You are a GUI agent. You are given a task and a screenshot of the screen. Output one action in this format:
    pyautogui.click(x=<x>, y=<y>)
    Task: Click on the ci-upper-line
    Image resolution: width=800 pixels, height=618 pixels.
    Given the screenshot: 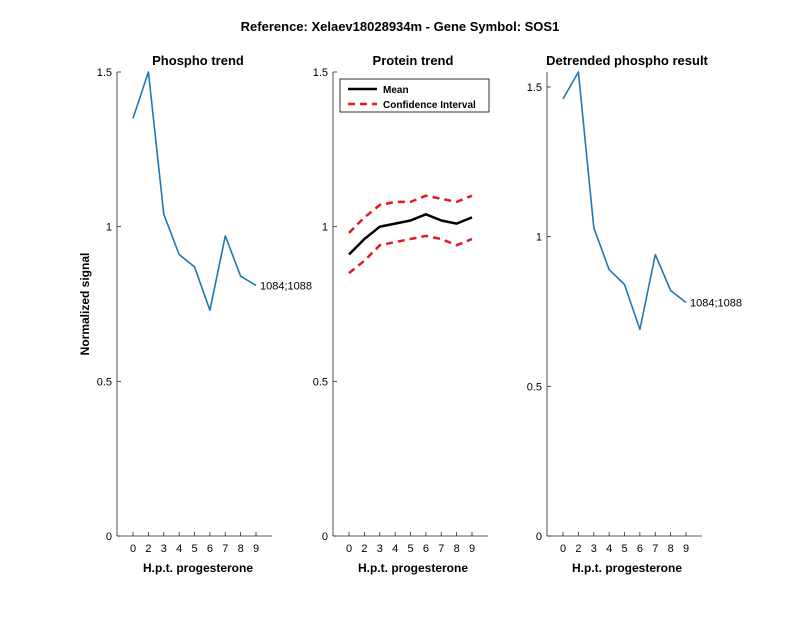 What is the action you would take?
    pyautogui.click(x=410, y=214)
    